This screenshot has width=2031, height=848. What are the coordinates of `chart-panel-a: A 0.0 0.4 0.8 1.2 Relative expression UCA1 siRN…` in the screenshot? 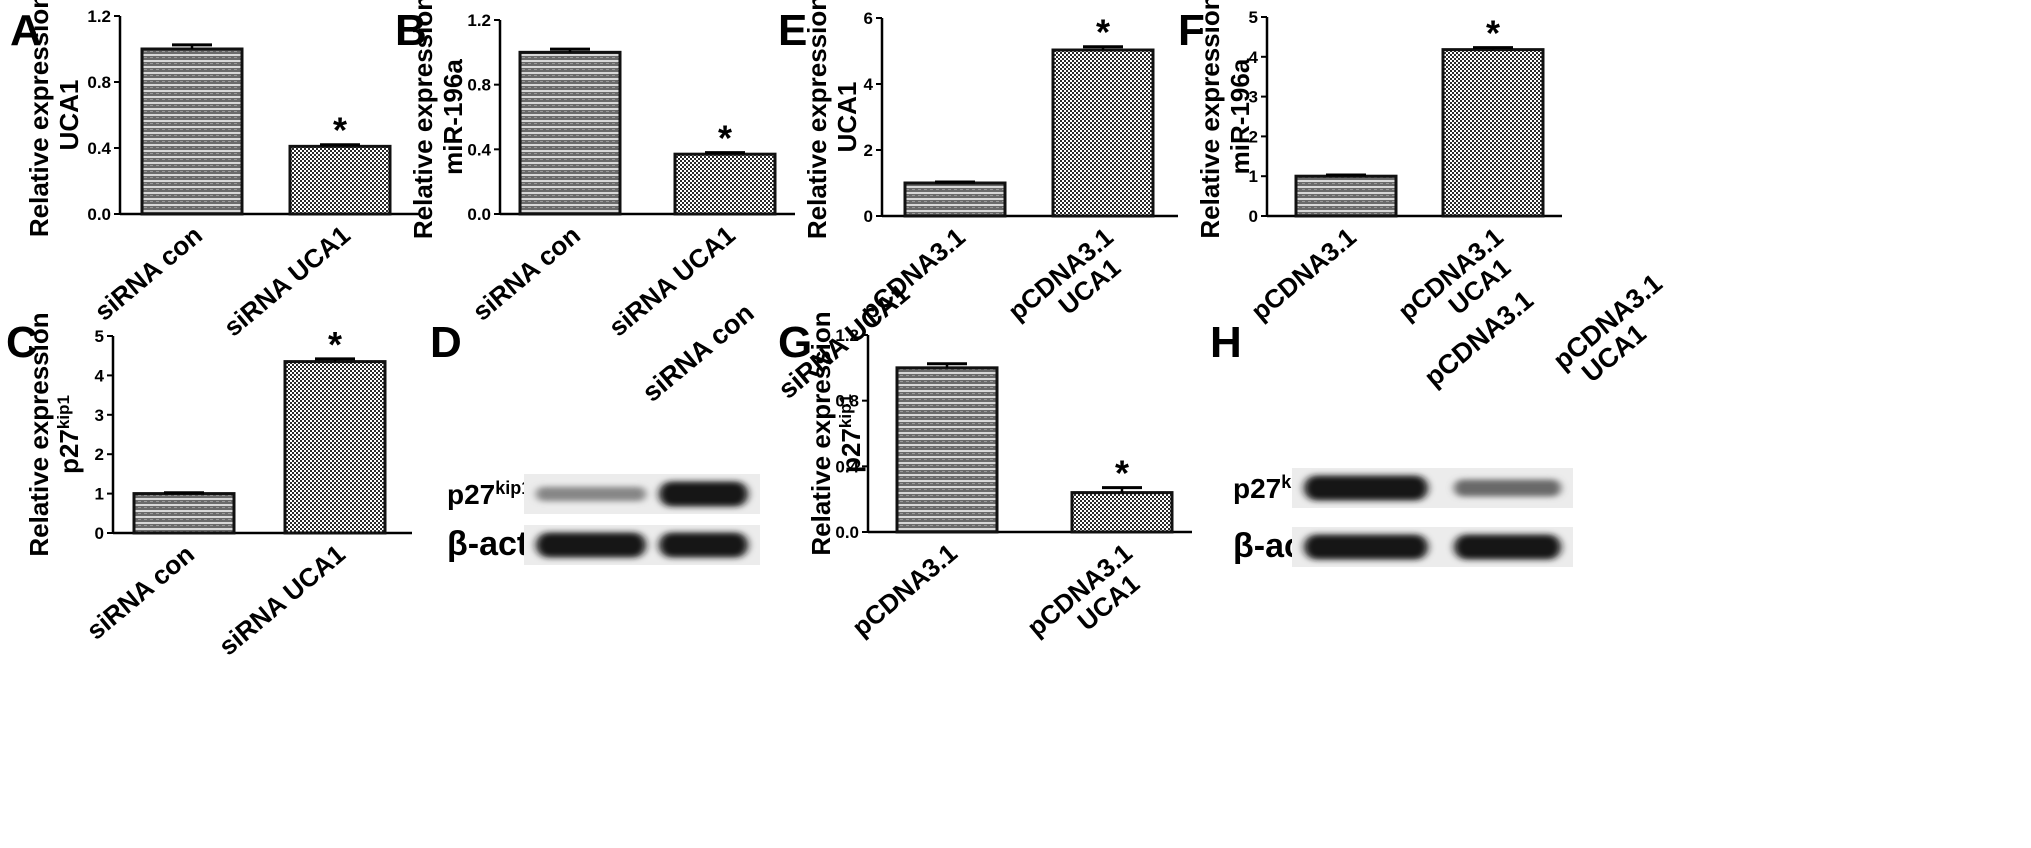 It's located at (215, 171).